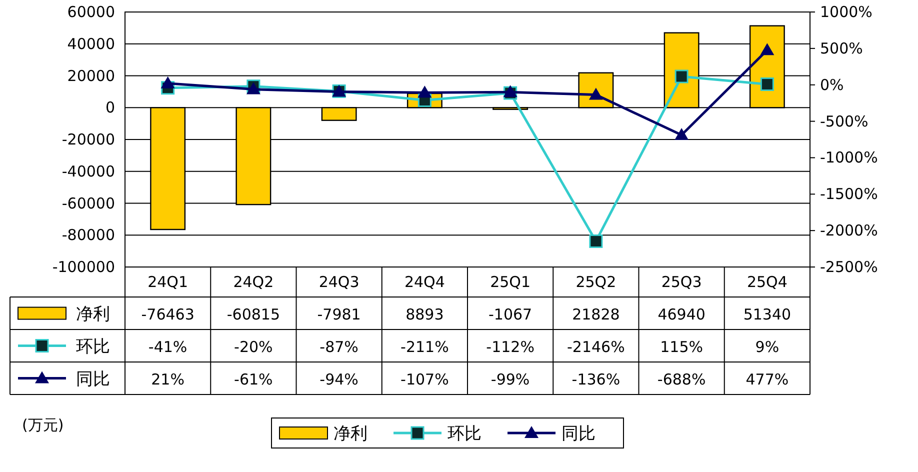 Image resolution: width=918 pixels, height=472 pixels. I want to click on y-tick-label: -100000, so click(83, 267).